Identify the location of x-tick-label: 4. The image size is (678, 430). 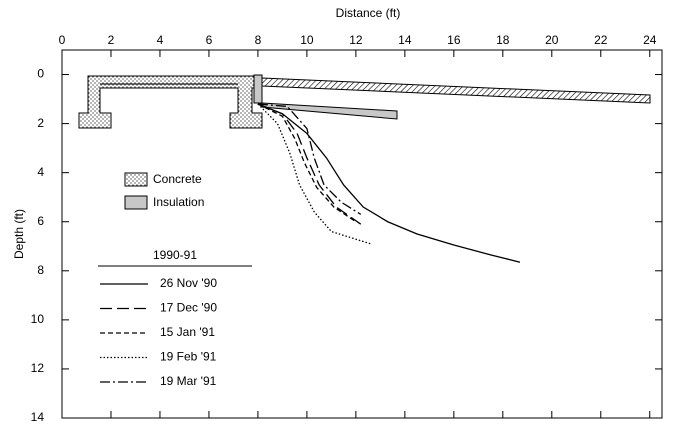
(160, 40).